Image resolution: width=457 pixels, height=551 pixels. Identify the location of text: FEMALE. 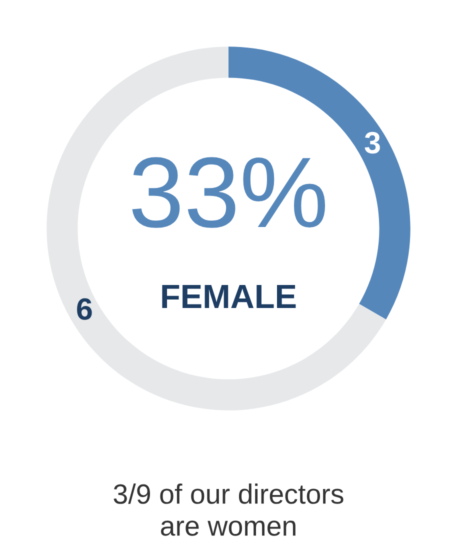
(229, 296).